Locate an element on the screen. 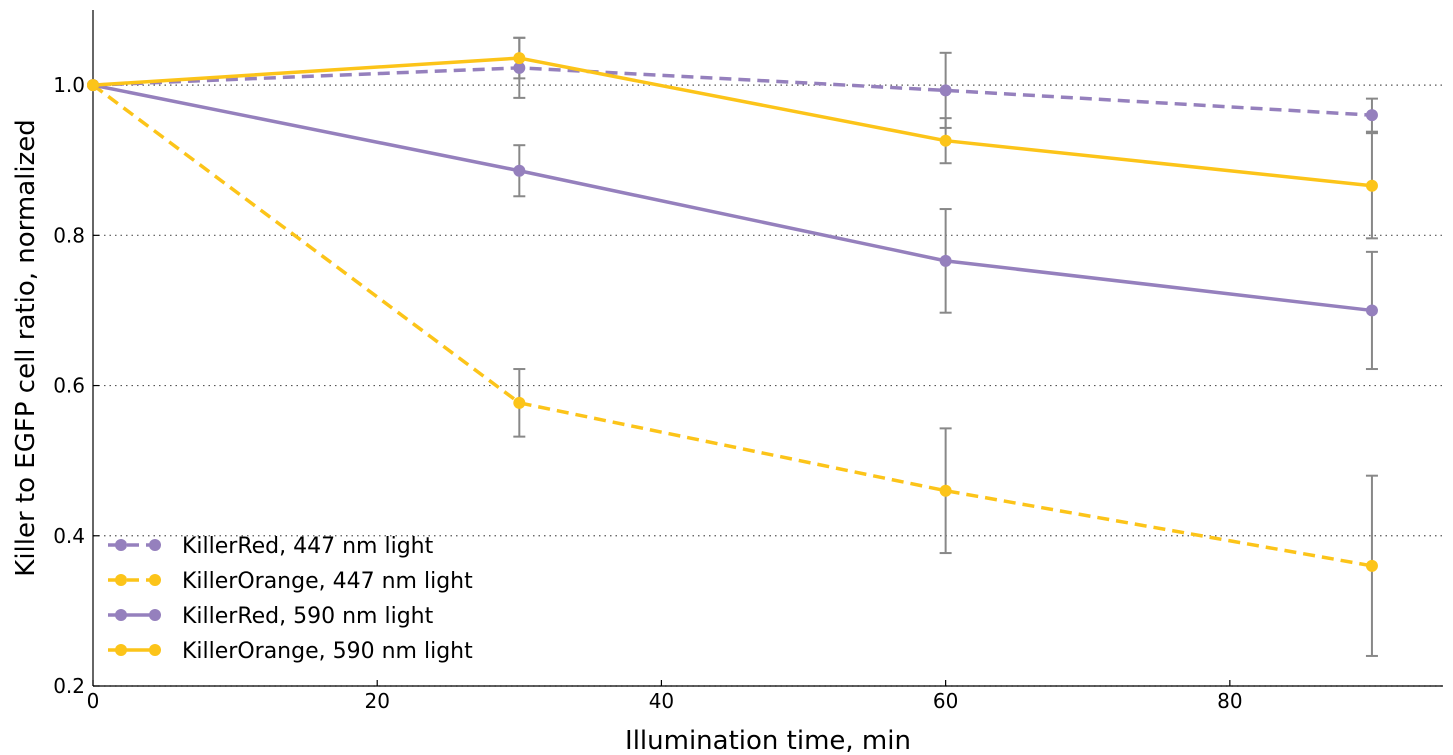 Image resolution: width=1453 pixels, height=755 pixels. x-tick-label: 0 is located at coordinates (93, 701).